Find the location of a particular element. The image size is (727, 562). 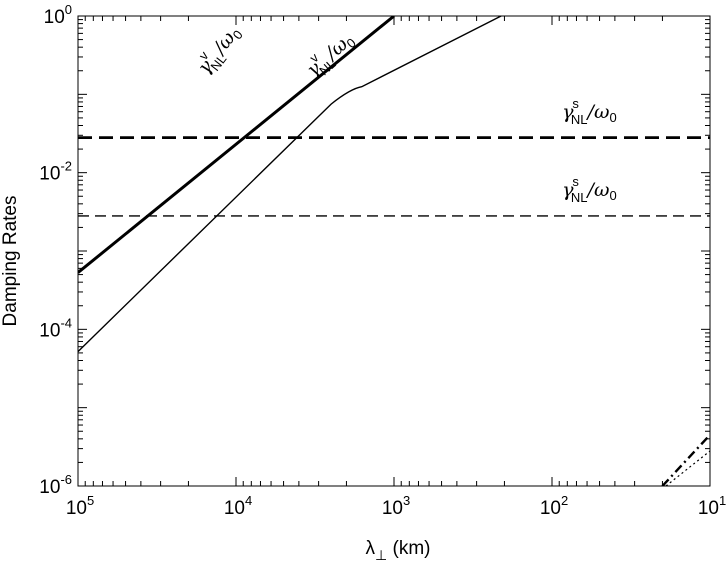

y-tick-label: 10⁻⁶ is located at coordinates (55, 485).